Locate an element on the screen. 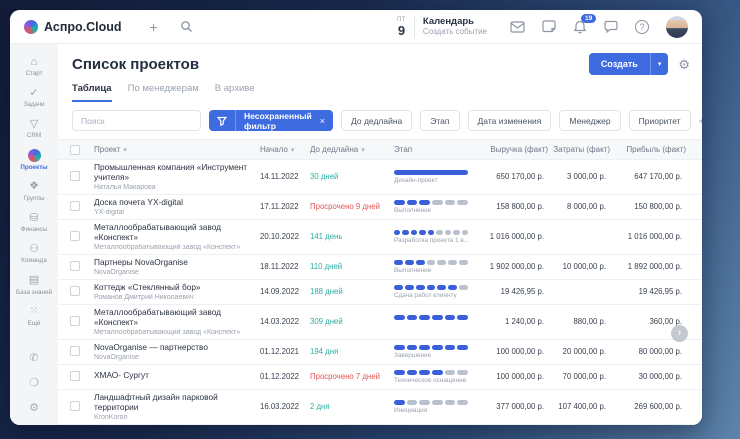  column-header-revenue: Выручка (факт) is located at coordinates (519, 149).